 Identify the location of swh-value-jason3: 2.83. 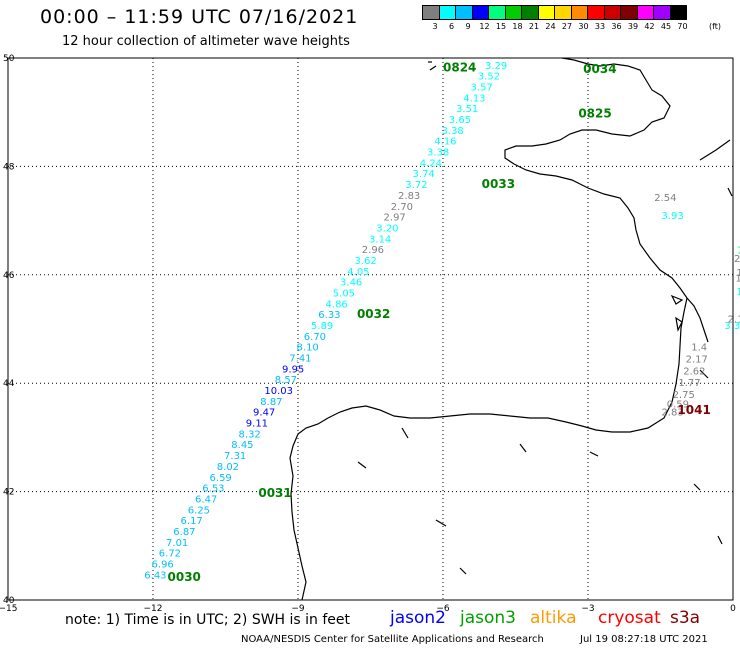
(409, 196).